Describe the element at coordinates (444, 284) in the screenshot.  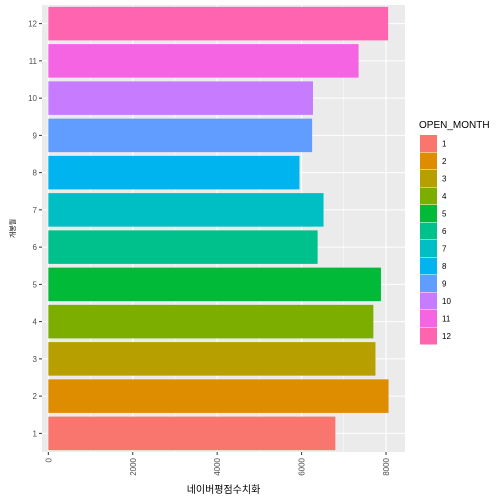
I see `legend-label: 9` at that location.